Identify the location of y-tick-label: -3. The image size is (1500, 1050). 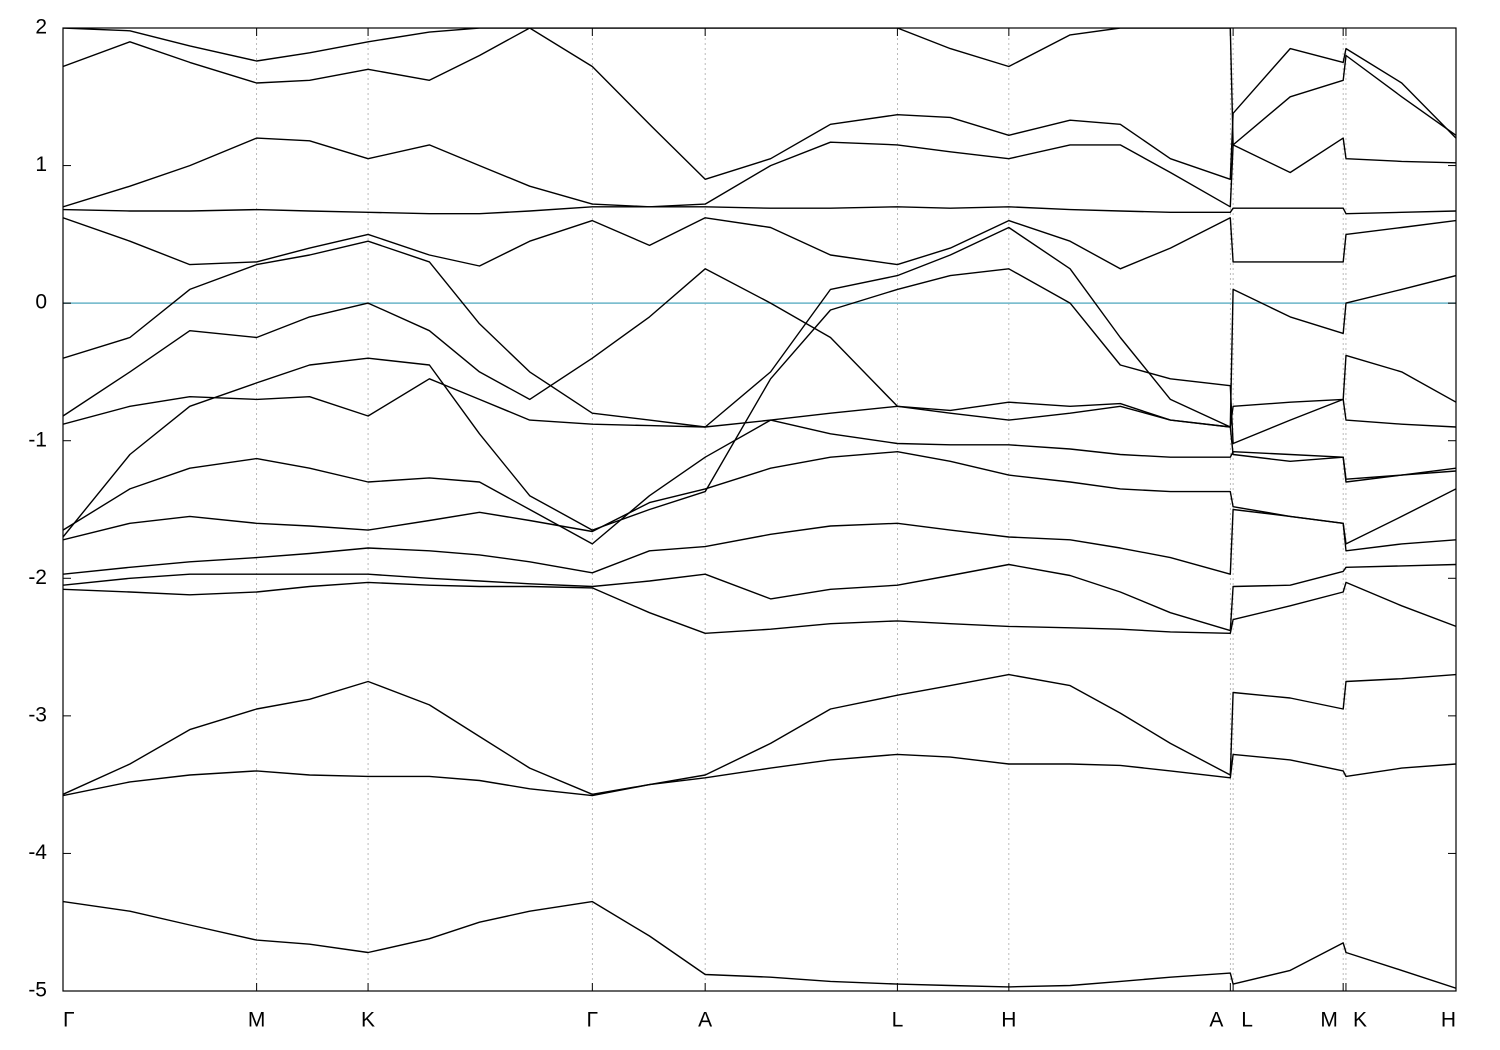
(37, 714).